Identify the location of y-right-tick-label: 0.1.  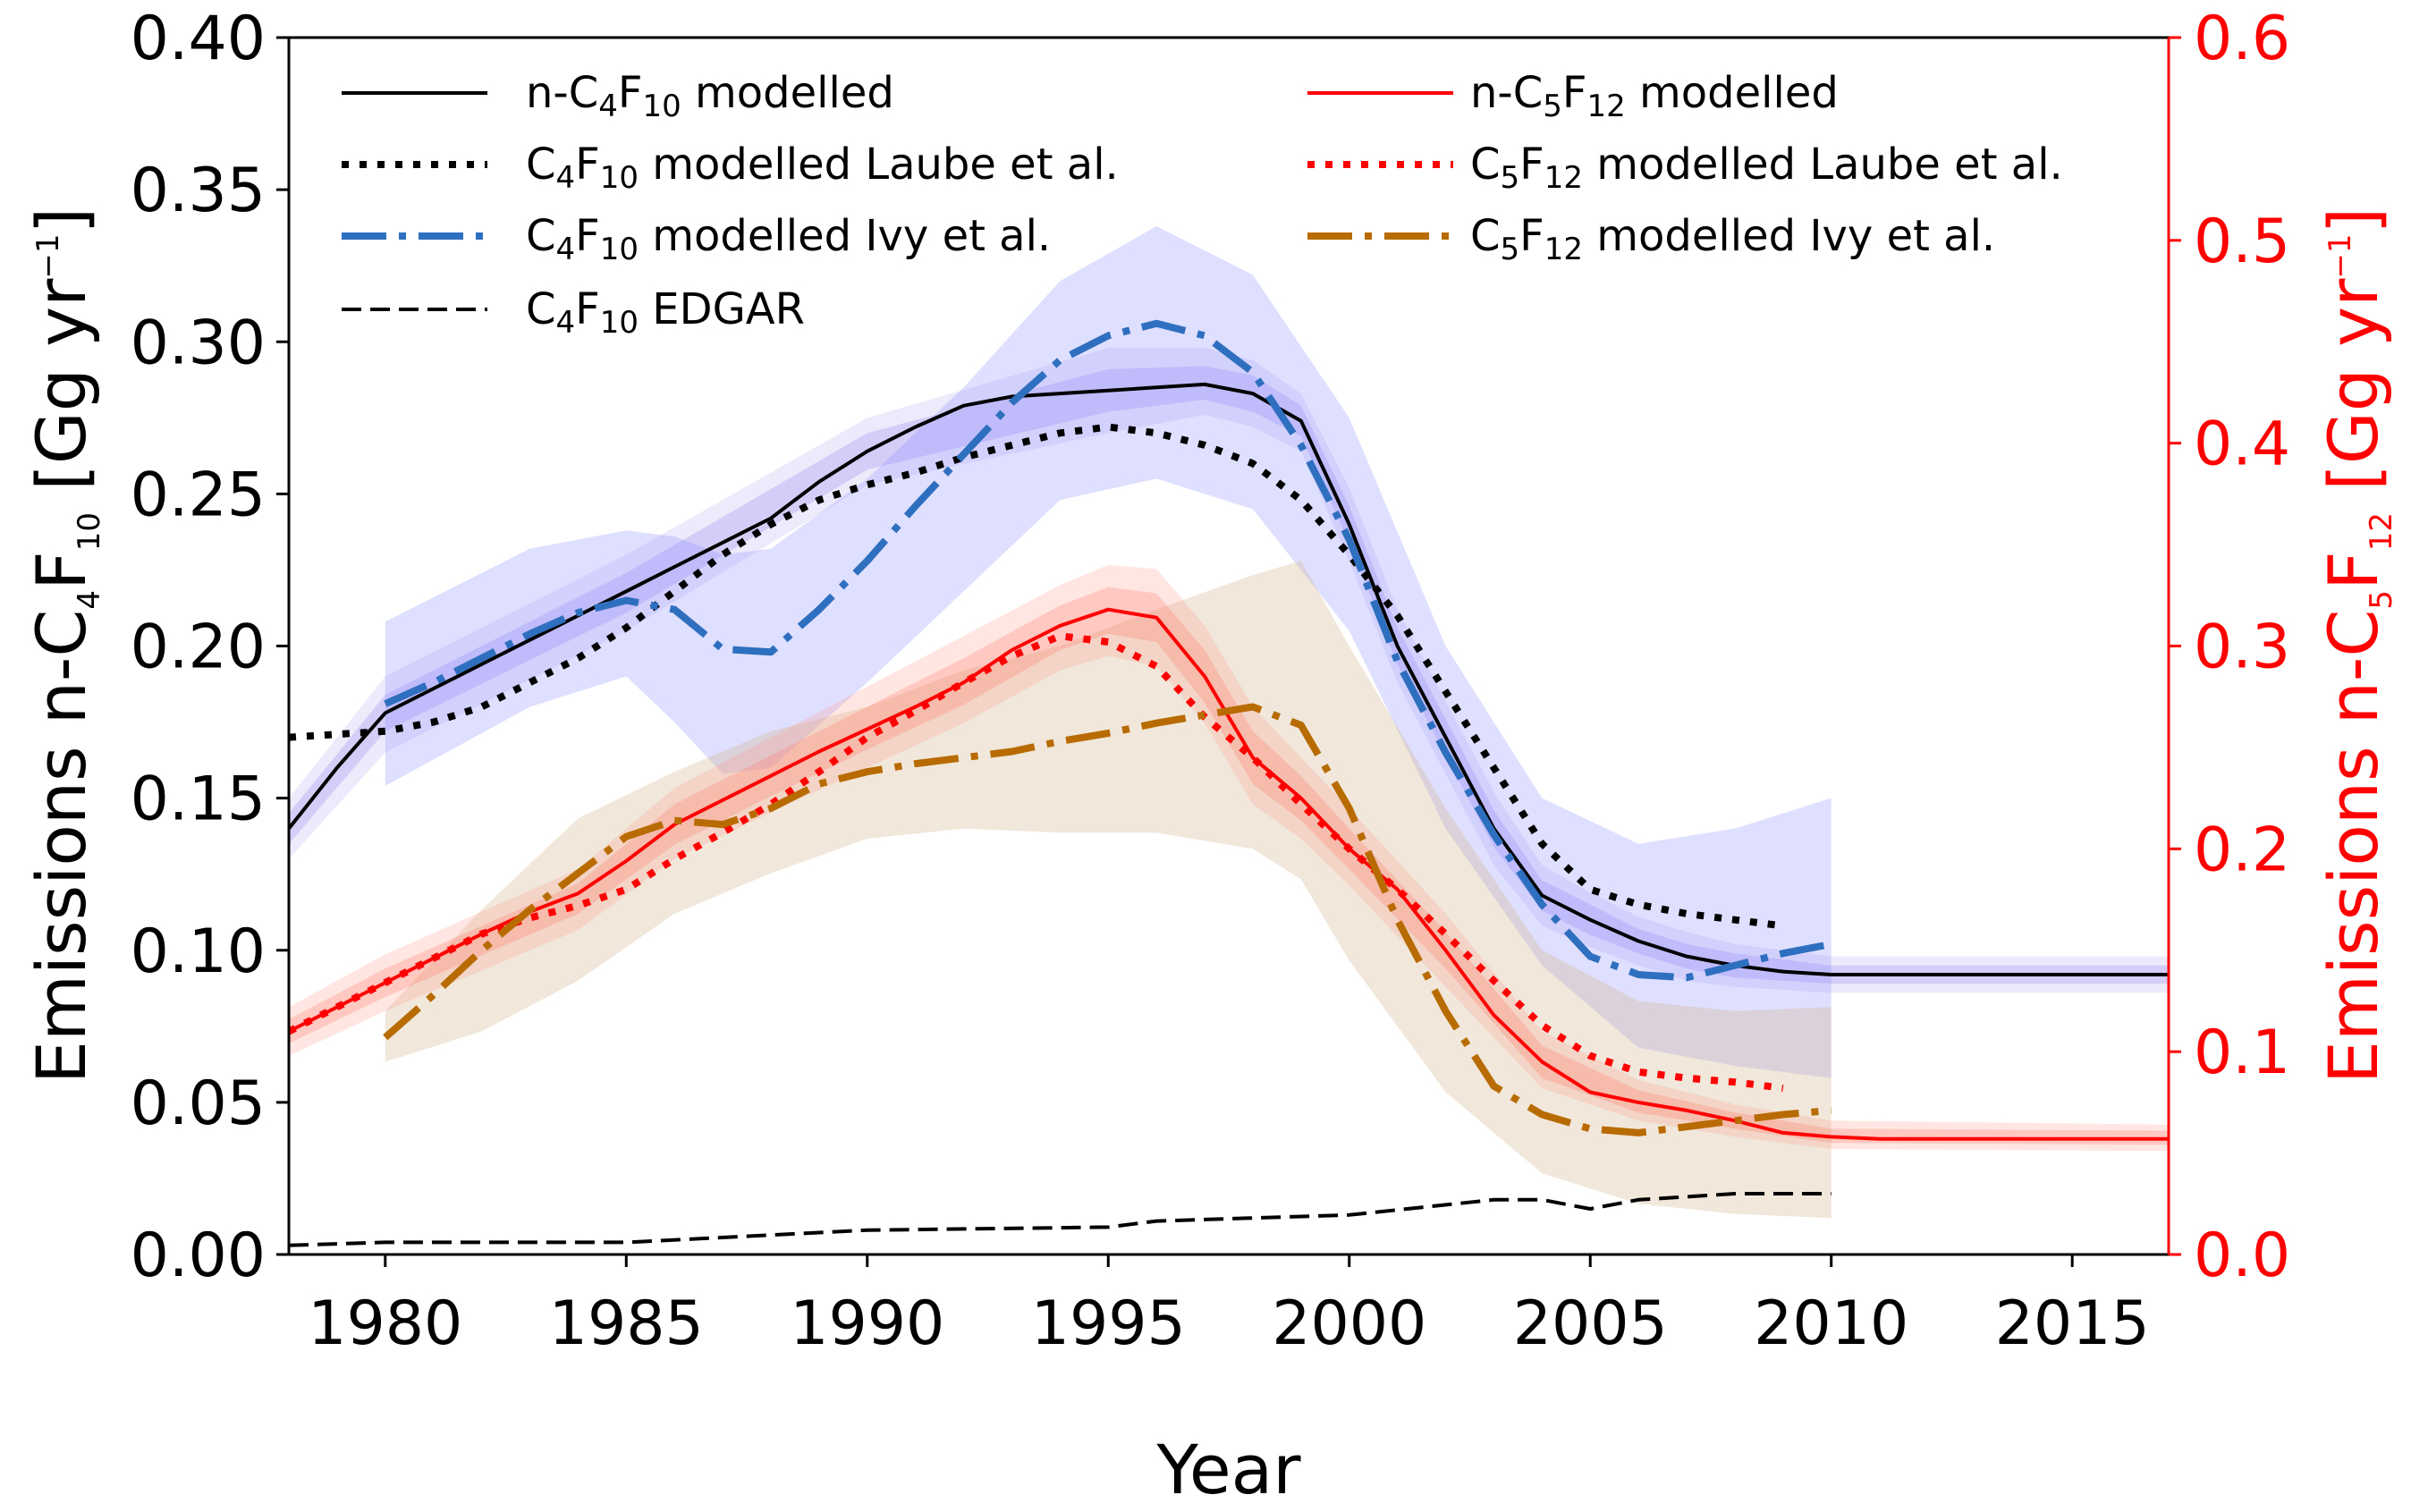
(2242, 1053).